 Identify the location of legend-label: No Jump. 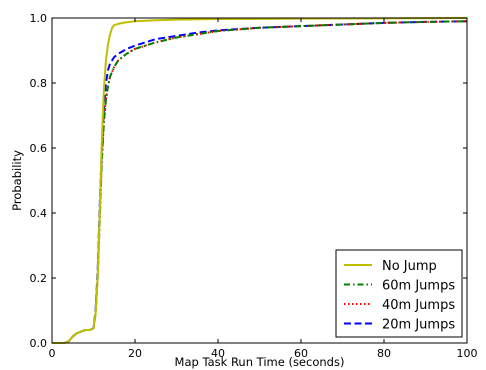
(409, 266).